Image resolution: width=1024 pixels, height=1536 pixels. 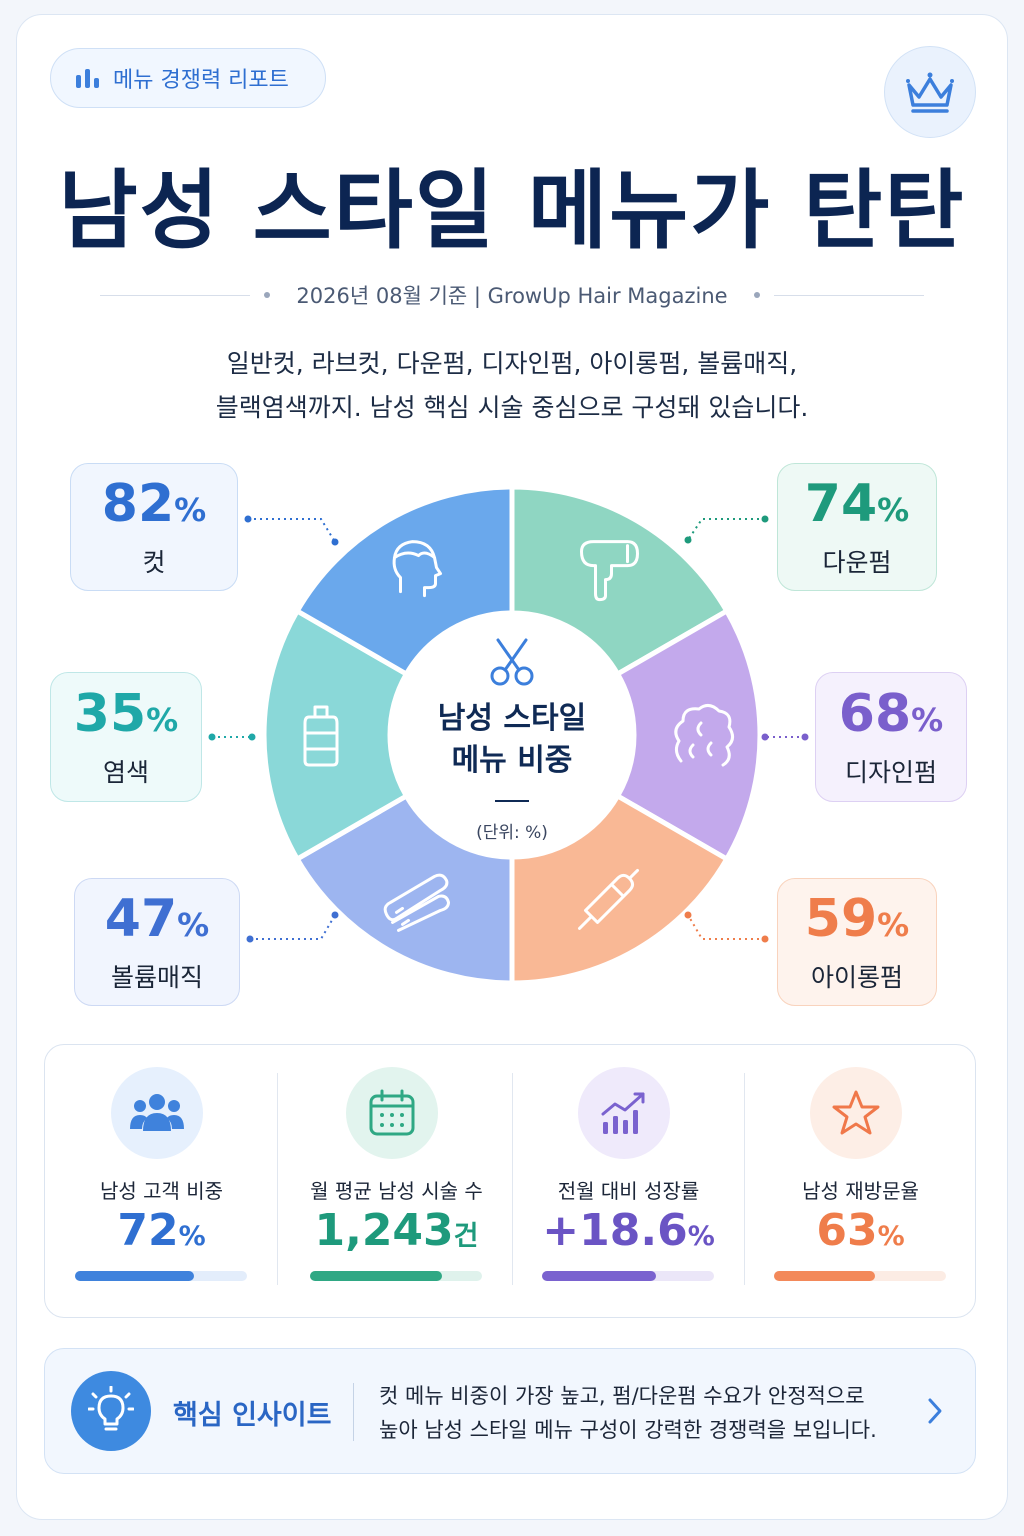 I want to click on stat-box-curling-iron: 59% 아이롱펌, so click(x=857, y=942).